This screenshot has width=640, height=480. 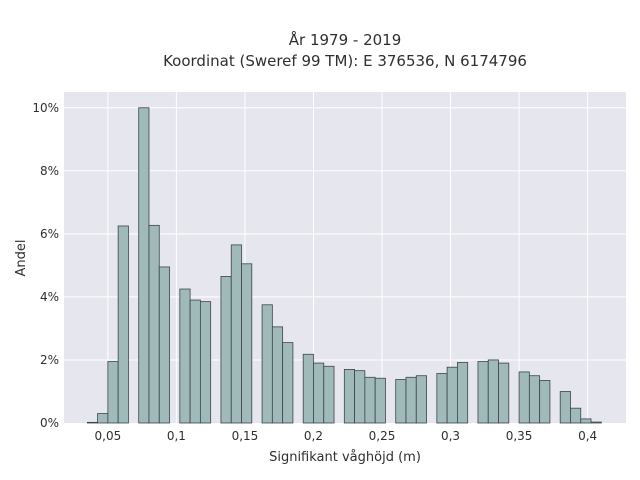 I want to click on x-tick-label: 0,25, so click(x=382, y=436).